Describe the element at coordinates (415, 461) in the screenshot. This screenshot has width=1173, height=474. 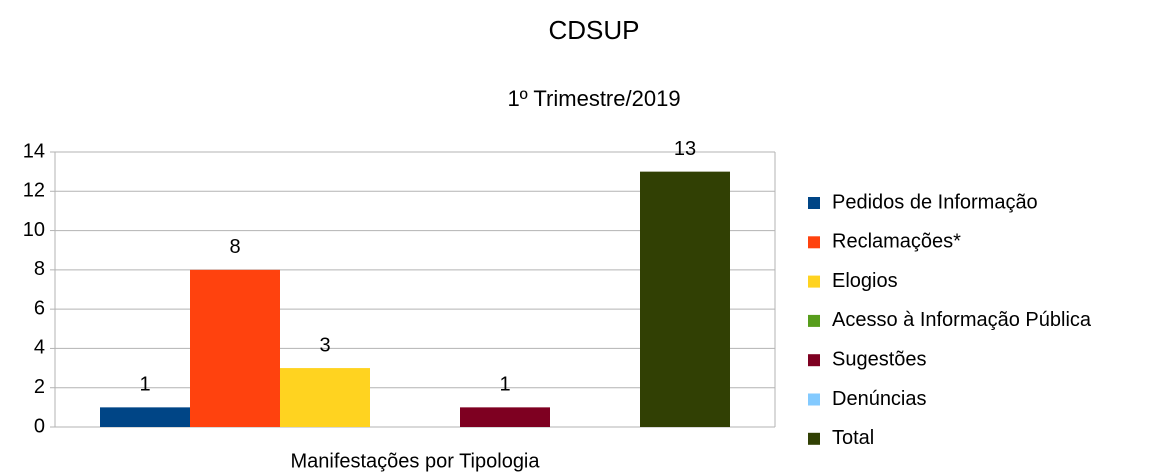
I see `x-tick-label: Manifestações por Tipologia` at that location.